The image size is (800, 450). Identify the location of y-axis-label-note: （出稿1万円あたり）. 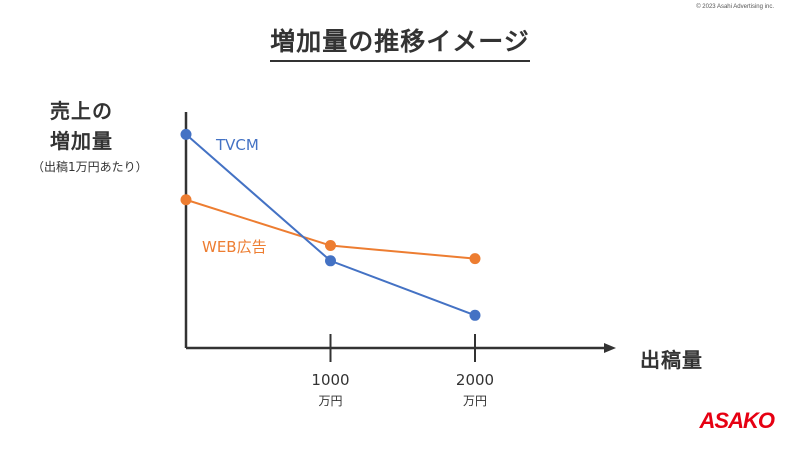
(90, 167).